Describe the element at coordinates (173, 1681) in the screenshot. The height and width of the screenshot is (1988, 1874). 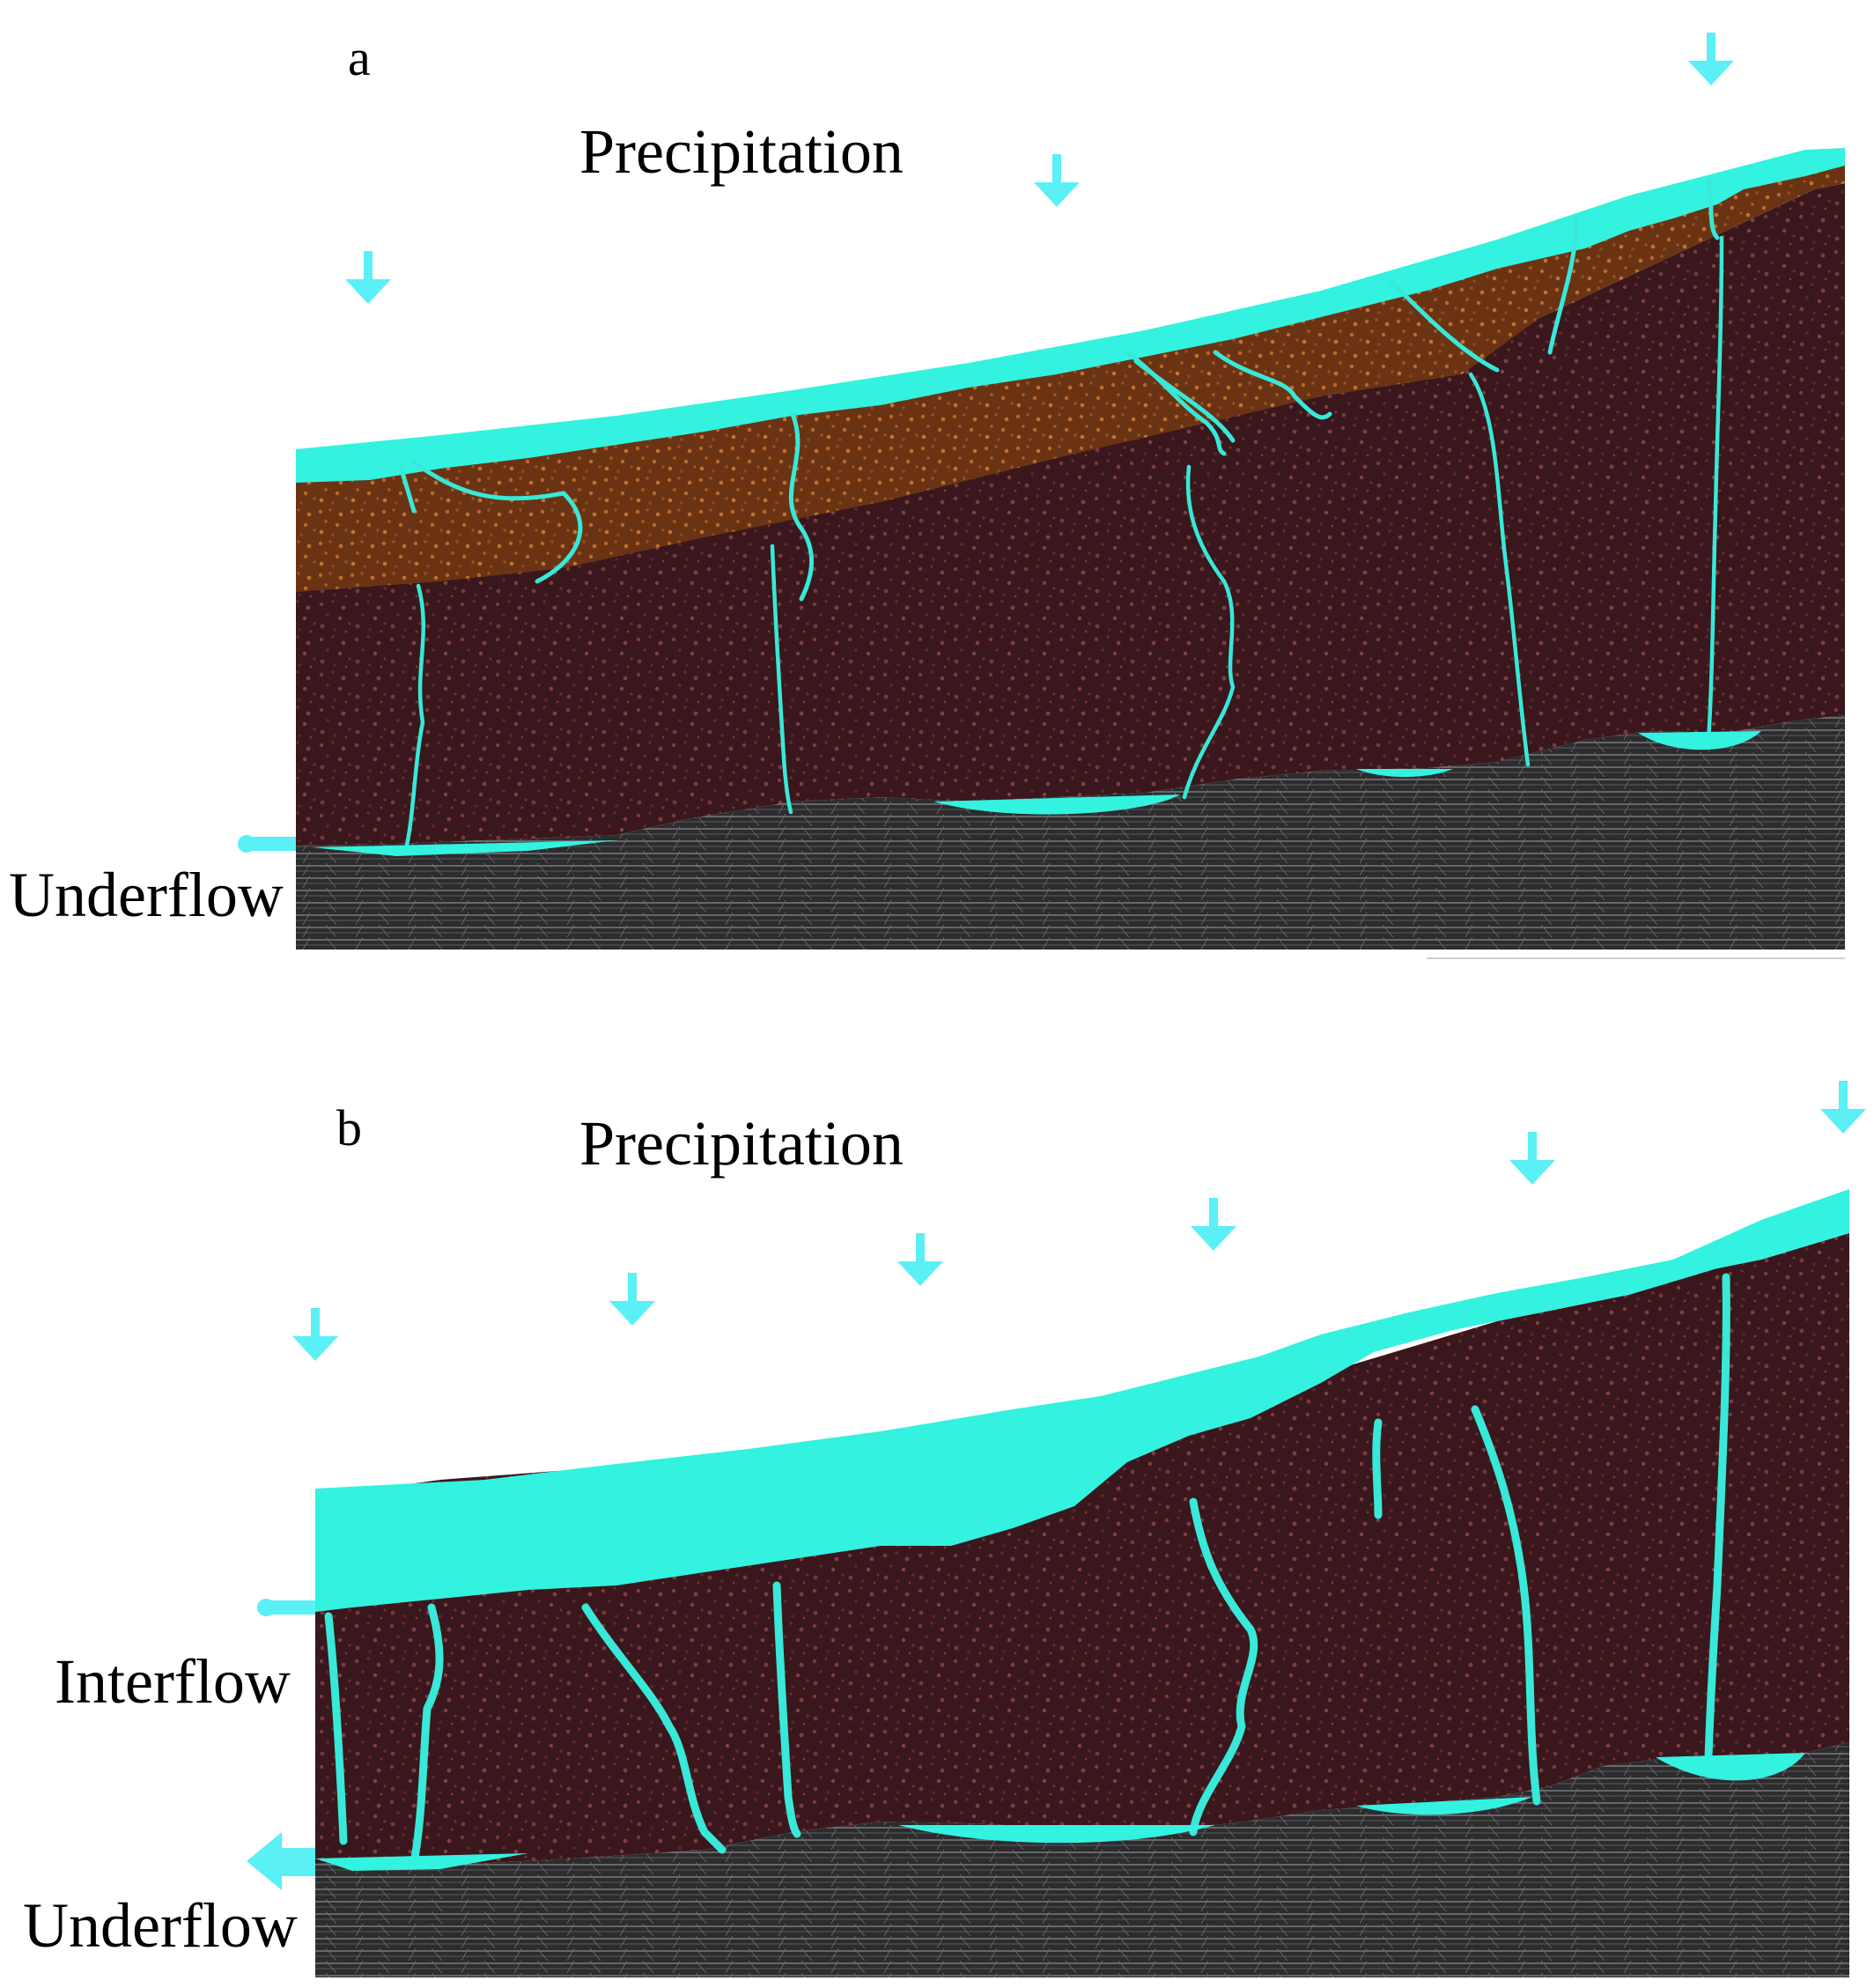
I see `panel-b-interflow-label: Interflow` at that location.